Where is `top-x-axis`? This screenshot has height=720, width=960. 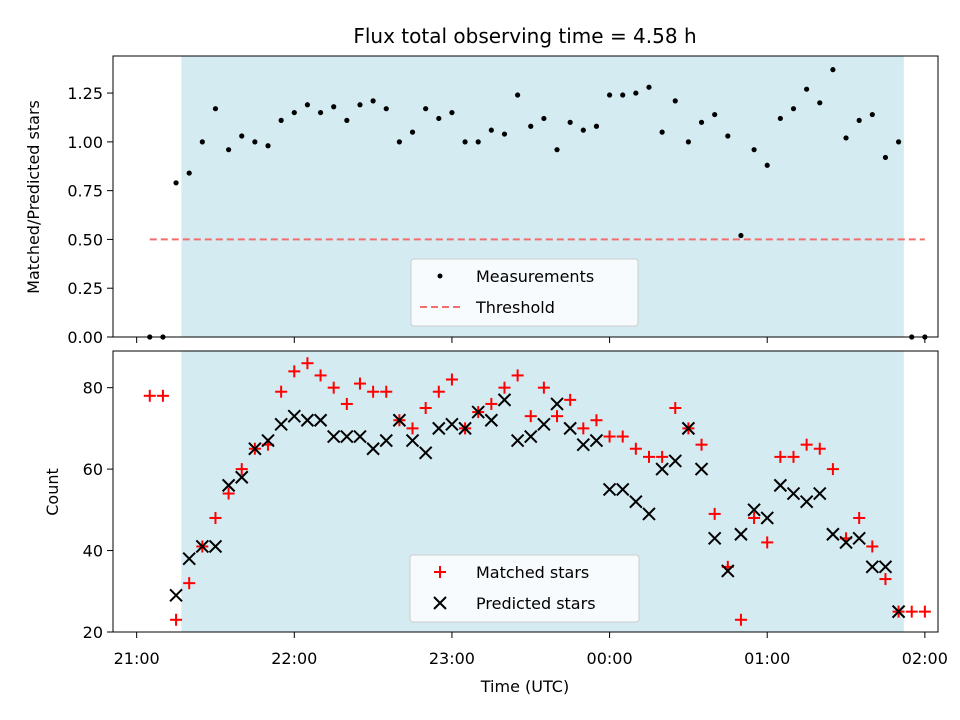 top-x-axis is located at coordinates (531, 340).